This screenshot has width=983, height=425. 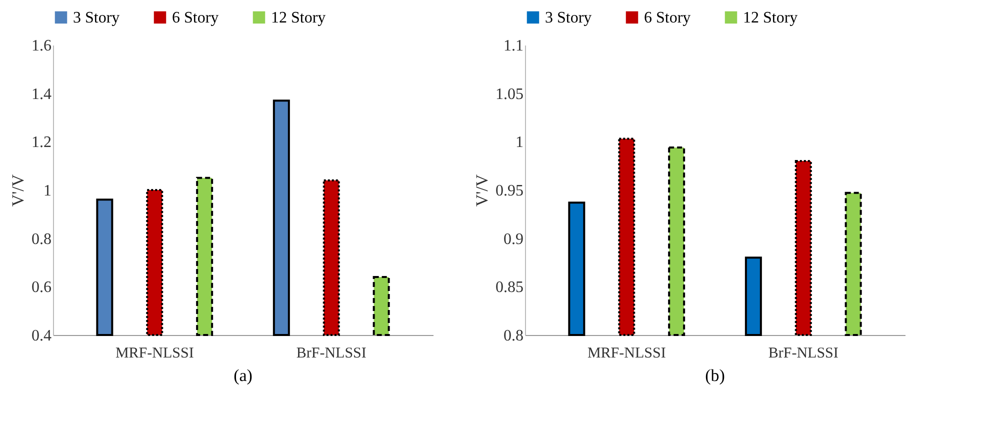 I want to click on text: (b), so click(x=715, y=375).